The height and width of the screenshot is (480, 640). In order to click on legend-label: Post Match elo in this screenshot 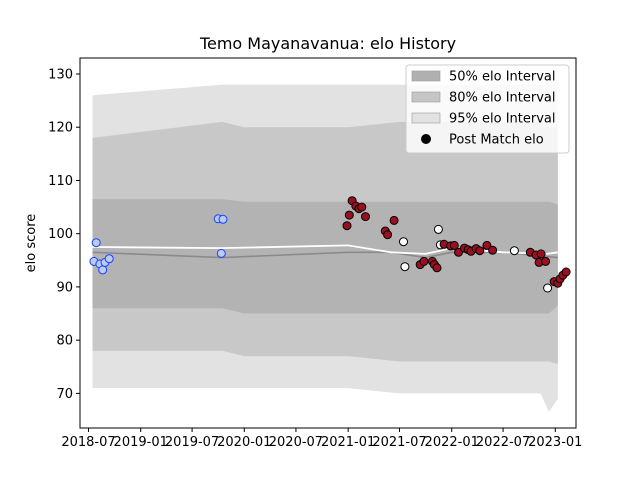, I will do `click(496, 140)`.